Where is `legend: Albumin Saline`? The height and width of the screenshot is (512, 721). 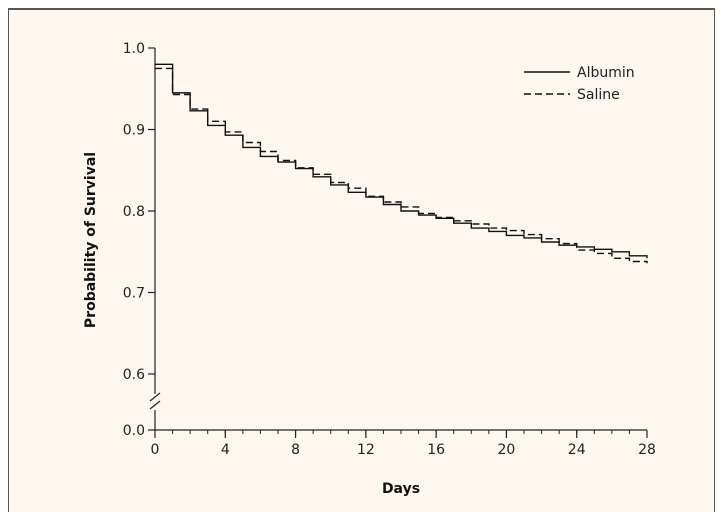 legend: Albumin Saline is located at coordinates (579, 84).